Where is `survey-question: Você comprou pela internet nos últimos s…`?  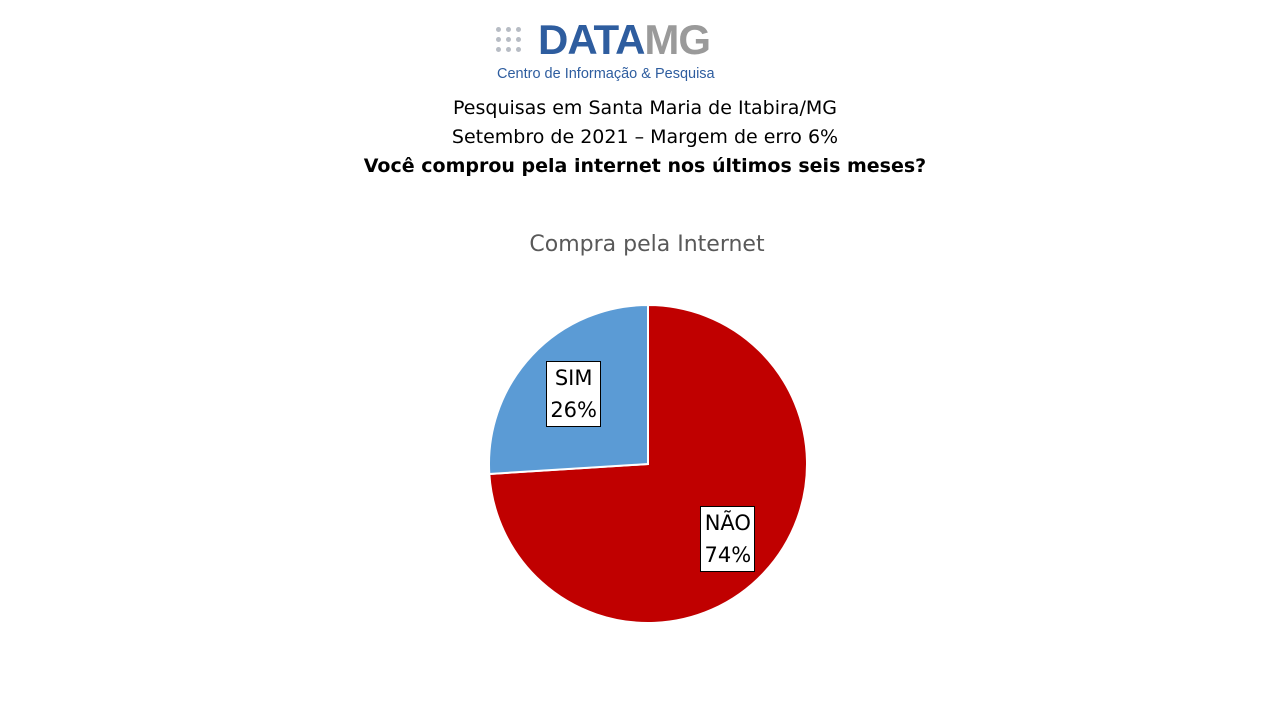
survey-question: Você comprou pela internet nos últimos s… is located at coordinates (645, 166).